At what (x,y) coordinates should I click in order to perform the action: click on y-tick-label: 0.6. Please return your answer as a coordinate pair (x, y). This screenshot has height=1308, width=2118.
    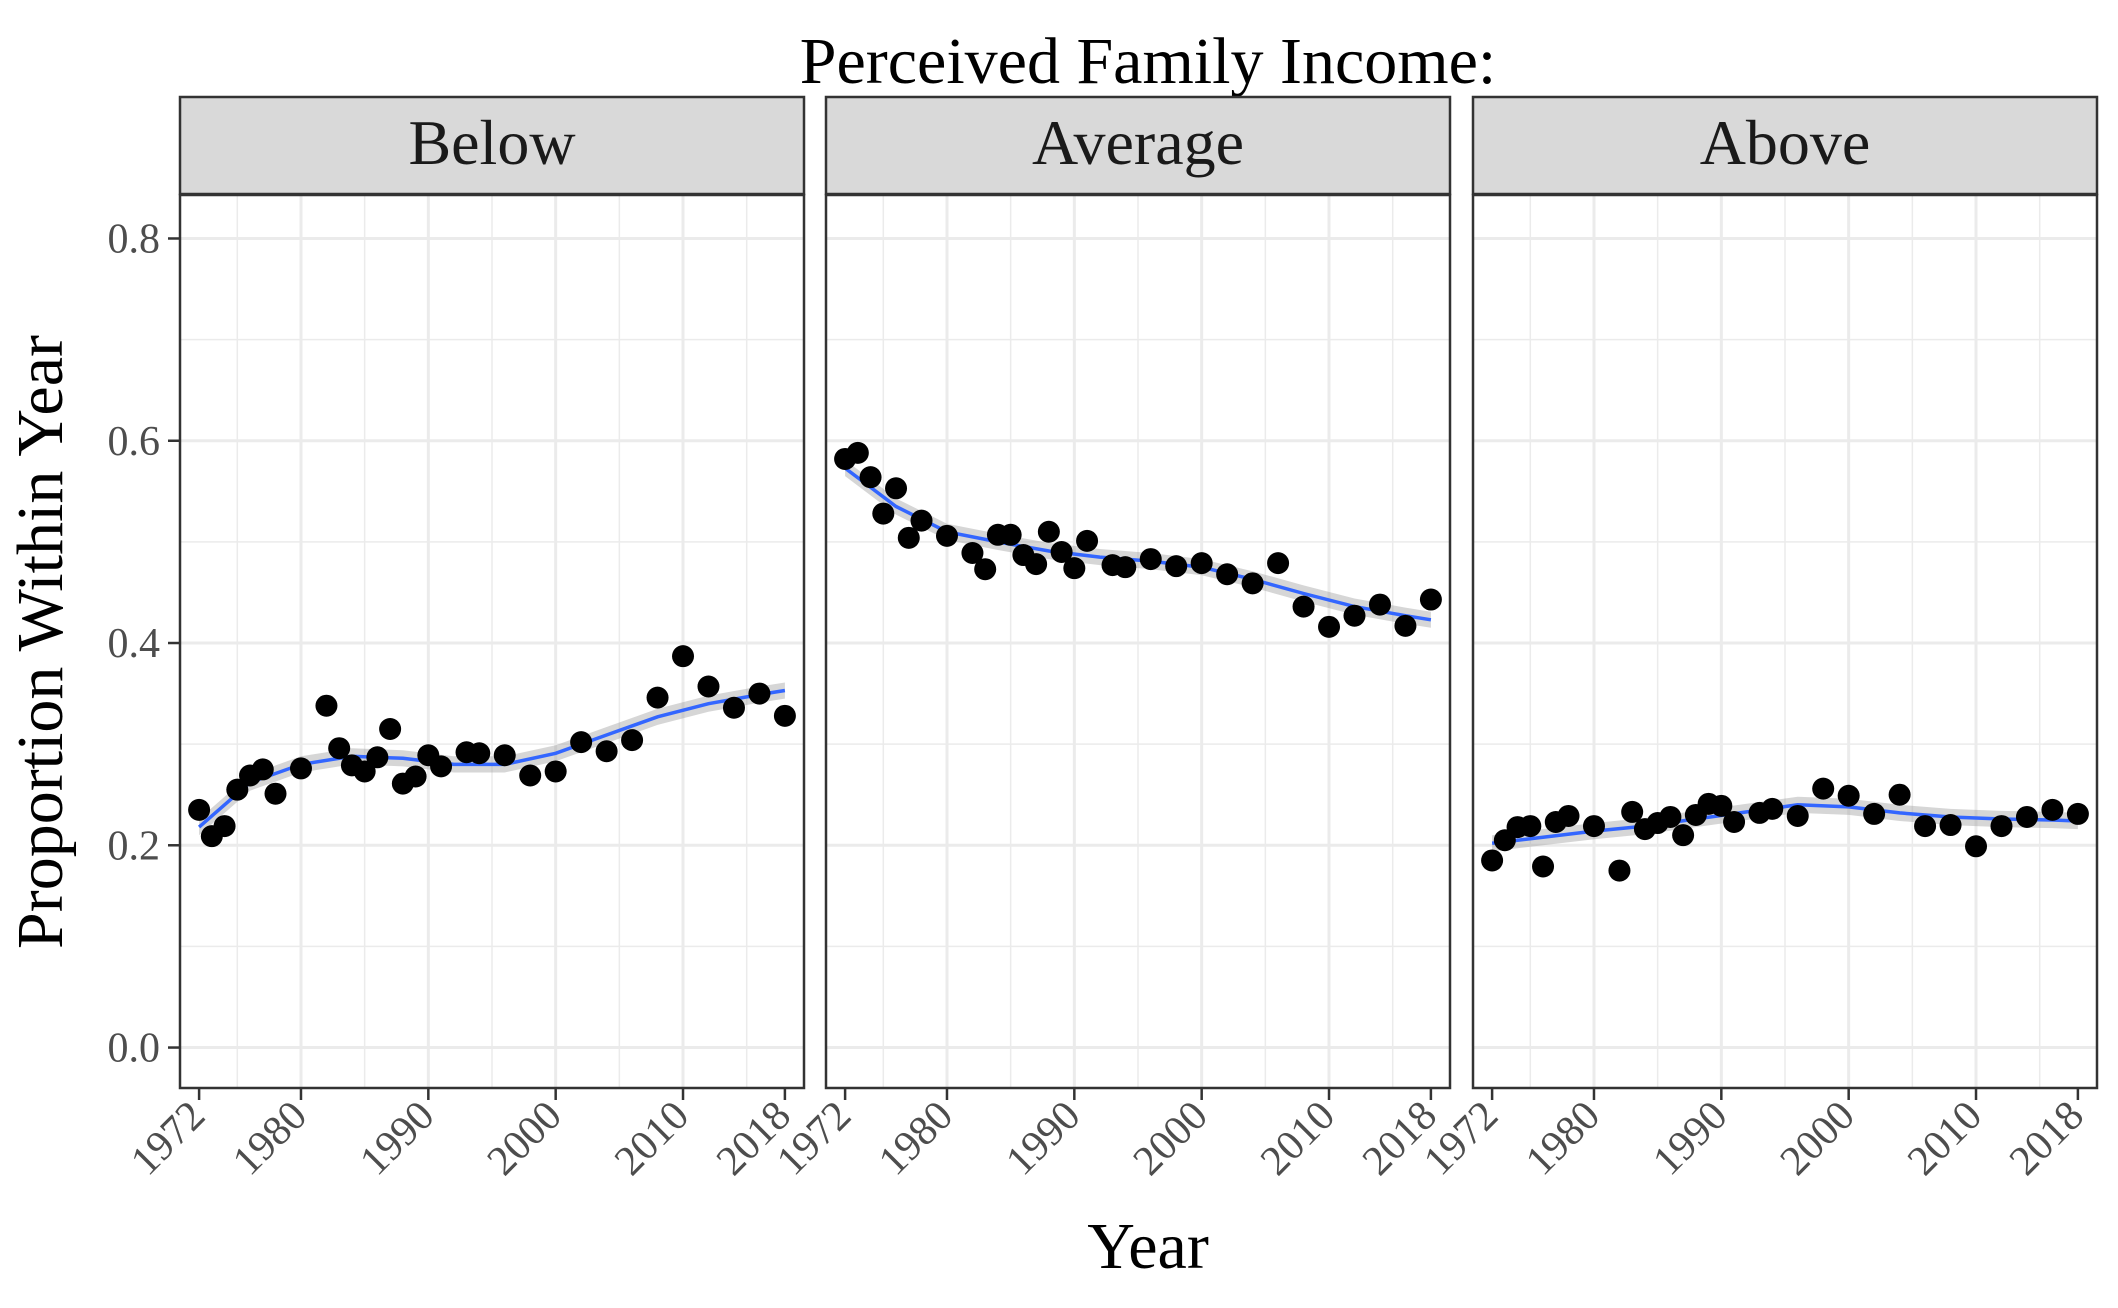
    Looking at the image, I should click on (134, 442).